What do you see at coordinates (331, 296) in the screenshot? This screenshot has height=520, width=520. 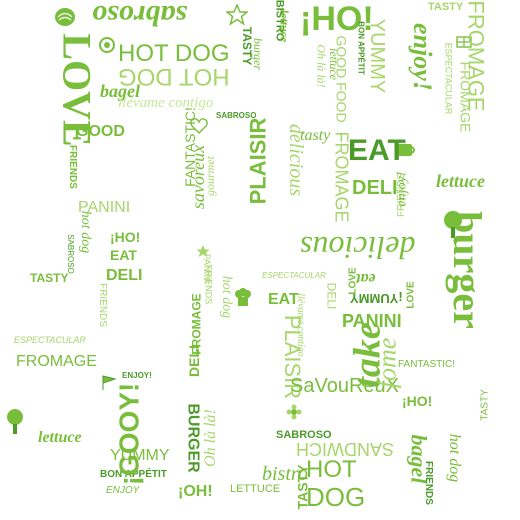 I see `word-deli-v3: DELI` at bounding box center [331, 296].